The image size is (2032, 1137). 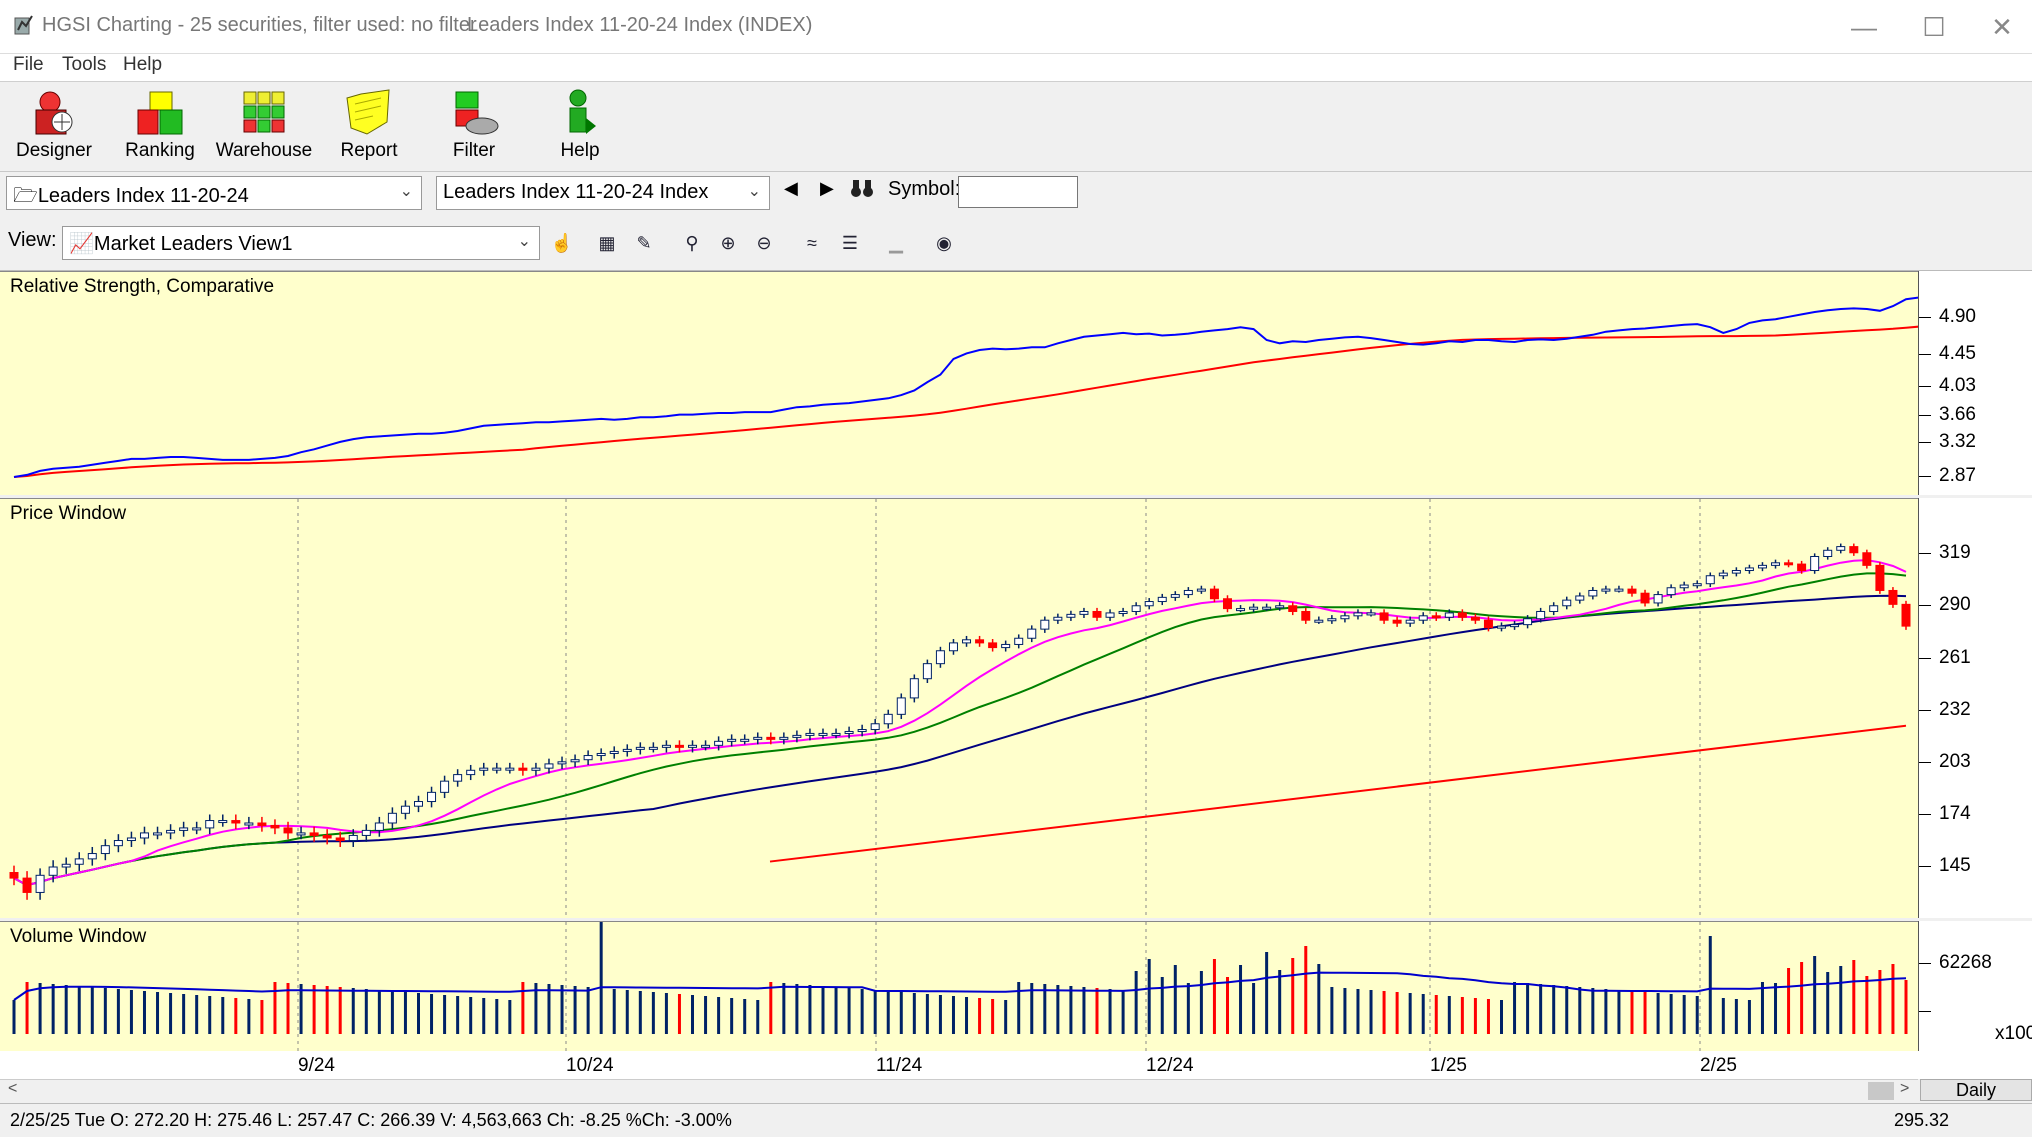 What do you see at coordinates (193, 244) in the screenshot?
I see `view-select-value: Market Leaders View1` at bounding box center [193, 244].